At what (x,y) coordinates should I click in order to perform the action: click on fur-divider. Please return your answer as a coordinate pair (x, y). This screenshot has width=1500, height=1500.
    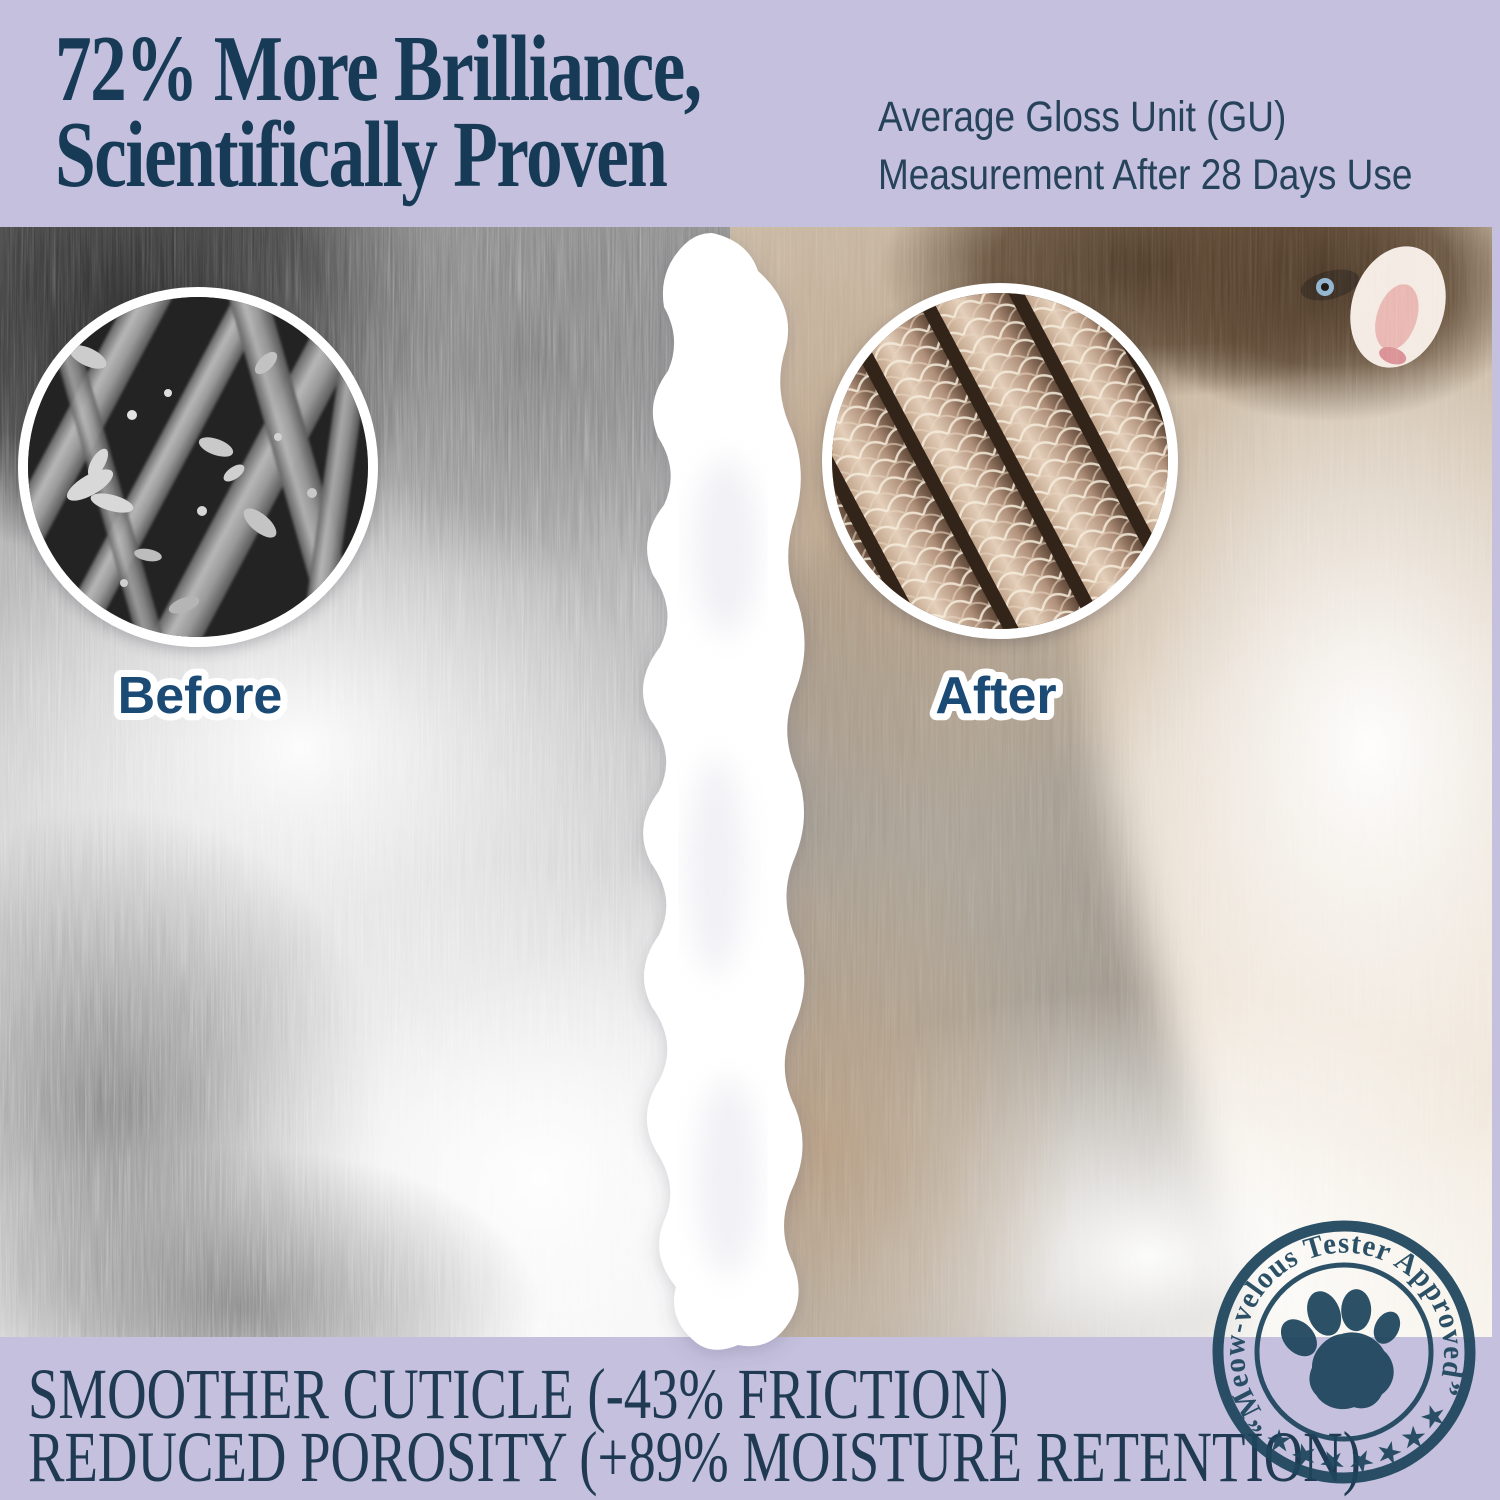
    Looking at the image, I should click on (723, 791).